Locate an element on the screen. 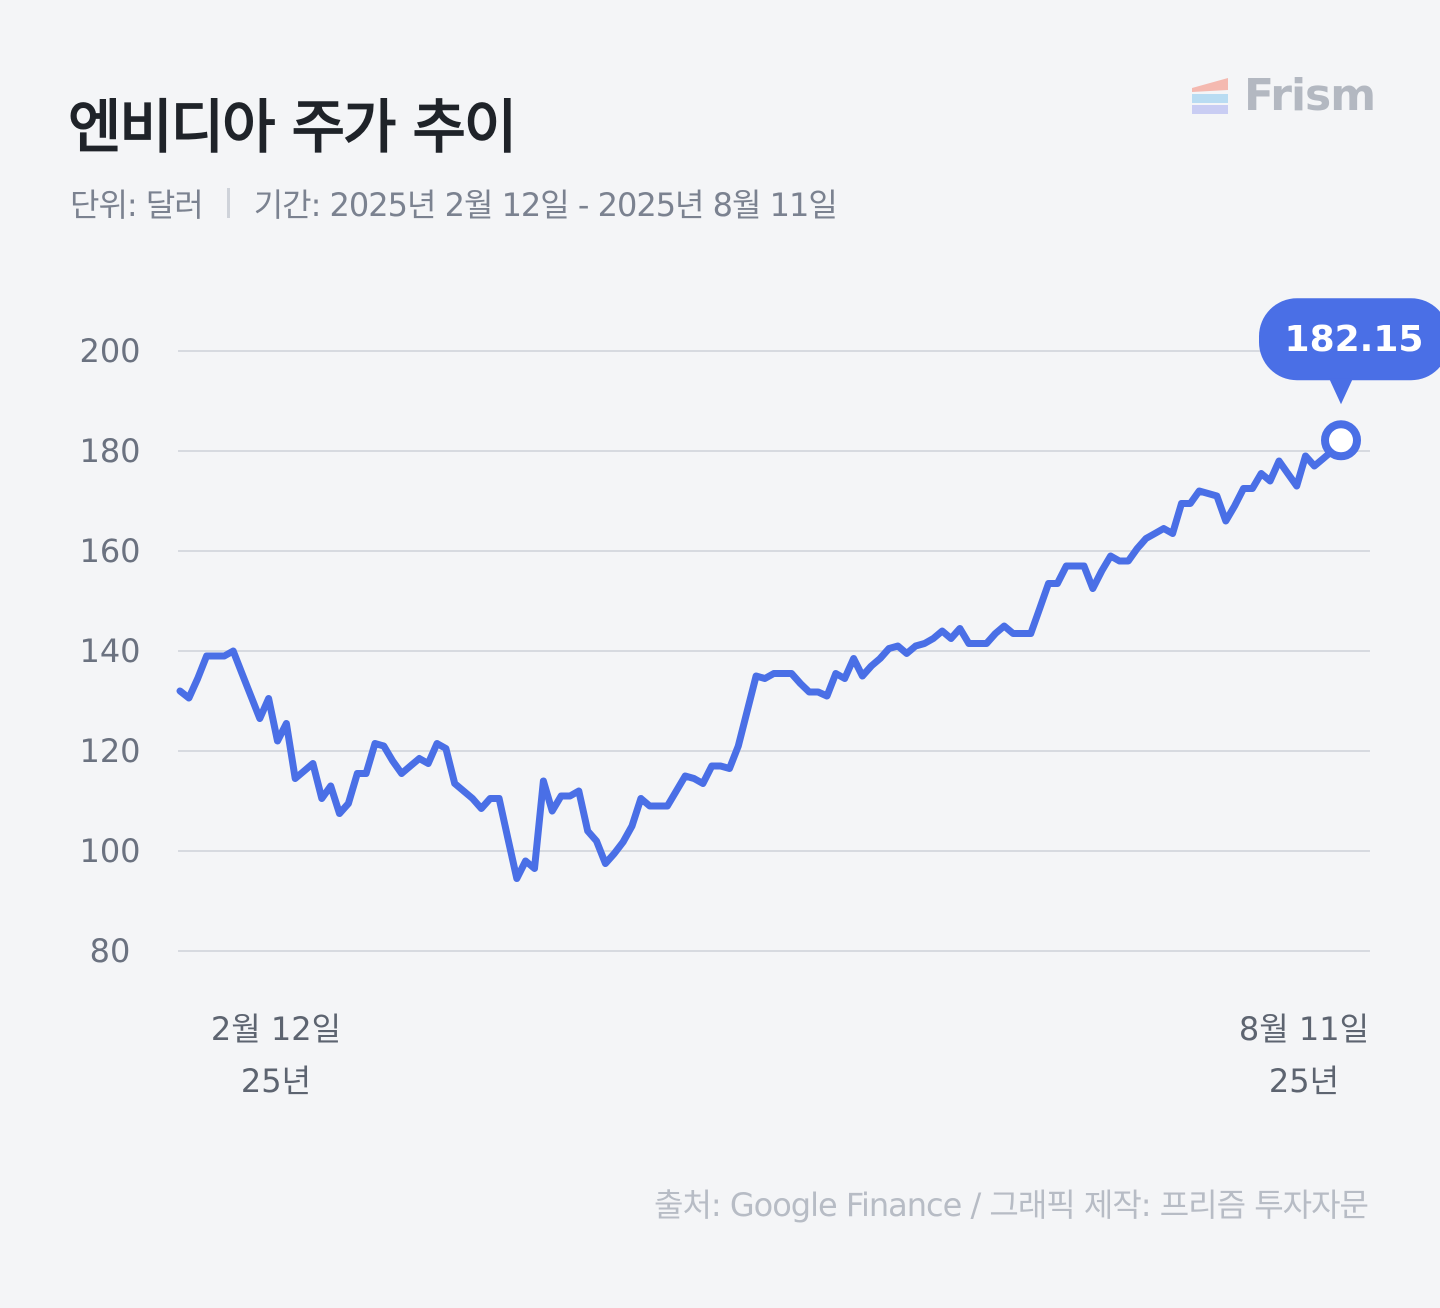 This screenshot has height=1308, width=1440. x-label-start-year: 25년 is located at coordinates (276, 1081).